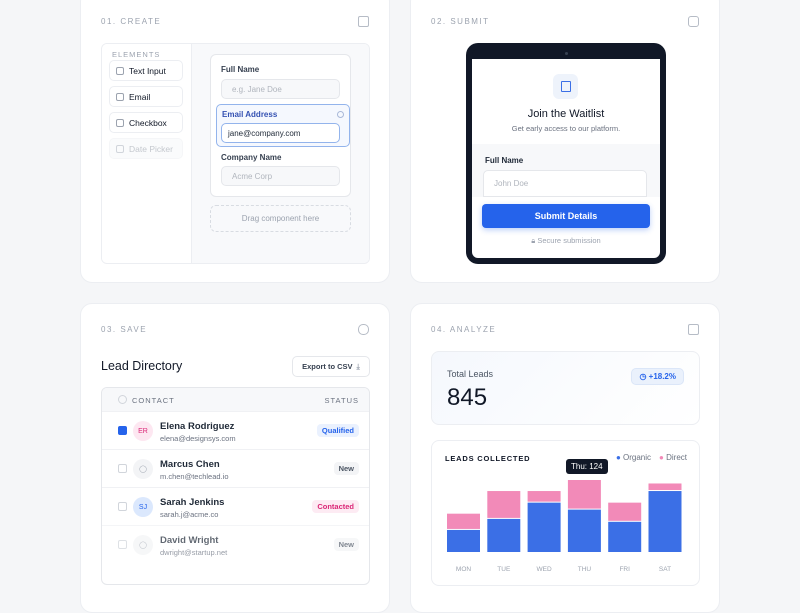  What do you see at coordinates (235, 399) in the screenshot?
I see `table-header: CONTACT STATUS` at bounding box center [235, 399].